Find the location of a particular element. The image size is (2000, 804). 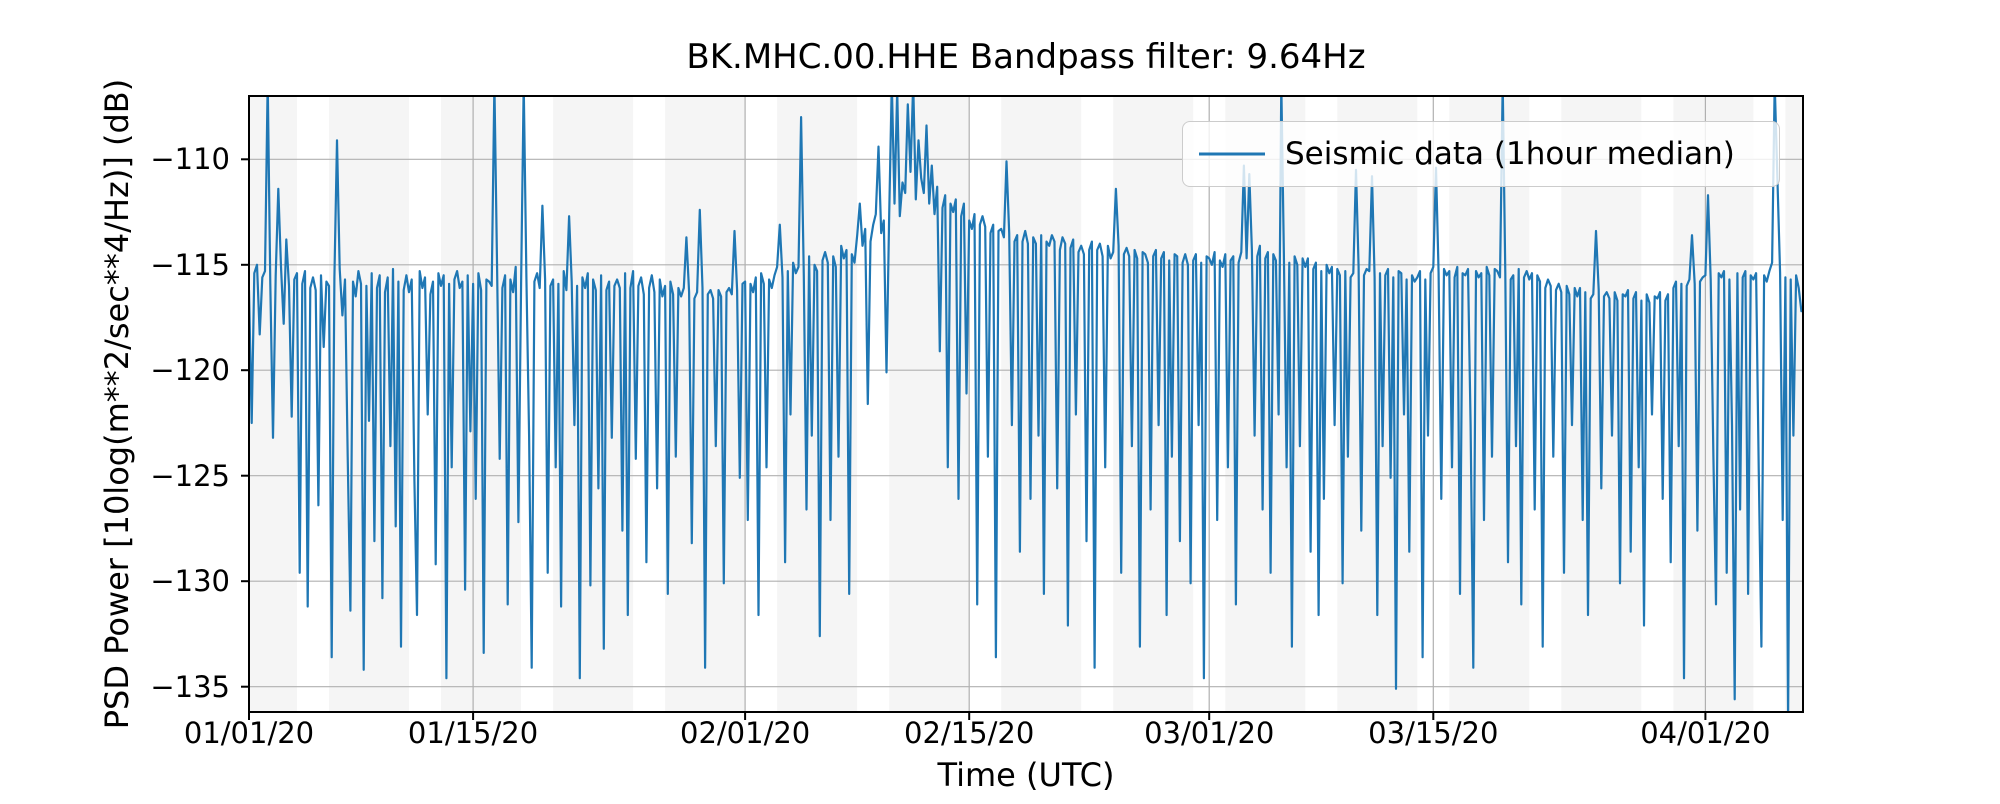

y-tick-label: −125 is located at coordinates (190, 475).